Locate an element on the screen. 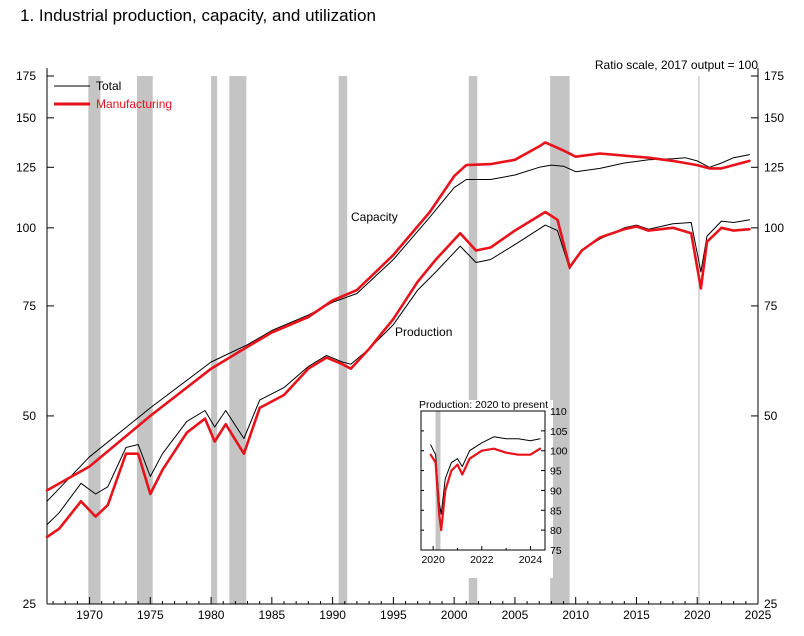  inset-title: Production: 2020 to present is located at coordinates (483, 405).